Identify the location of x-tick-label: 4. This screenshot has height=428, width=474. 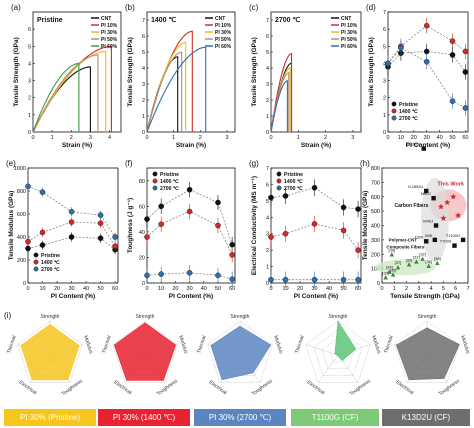
(431, 289).